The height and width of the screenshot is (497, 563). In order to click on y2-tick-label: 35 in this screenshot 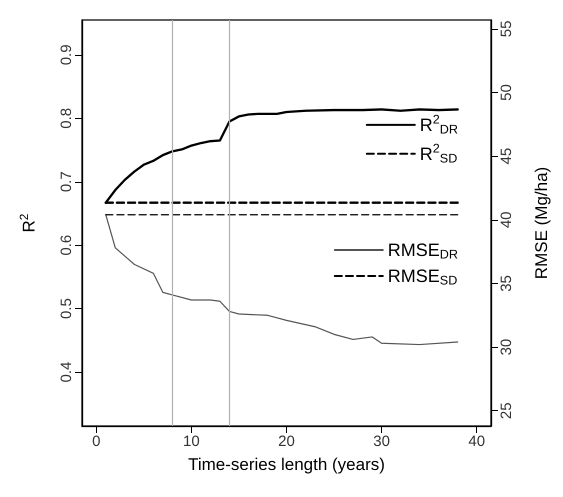, I will do `click(506, 283)`.